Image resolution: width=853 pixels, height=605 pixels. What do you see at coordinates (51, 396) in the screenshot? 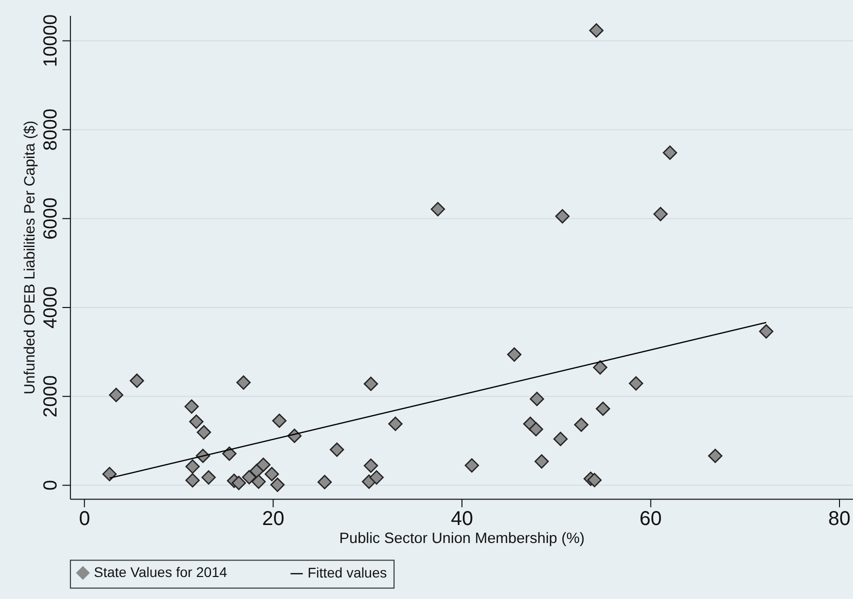
I see `y-tick-label: 2000` at bounding box center [51, 396].